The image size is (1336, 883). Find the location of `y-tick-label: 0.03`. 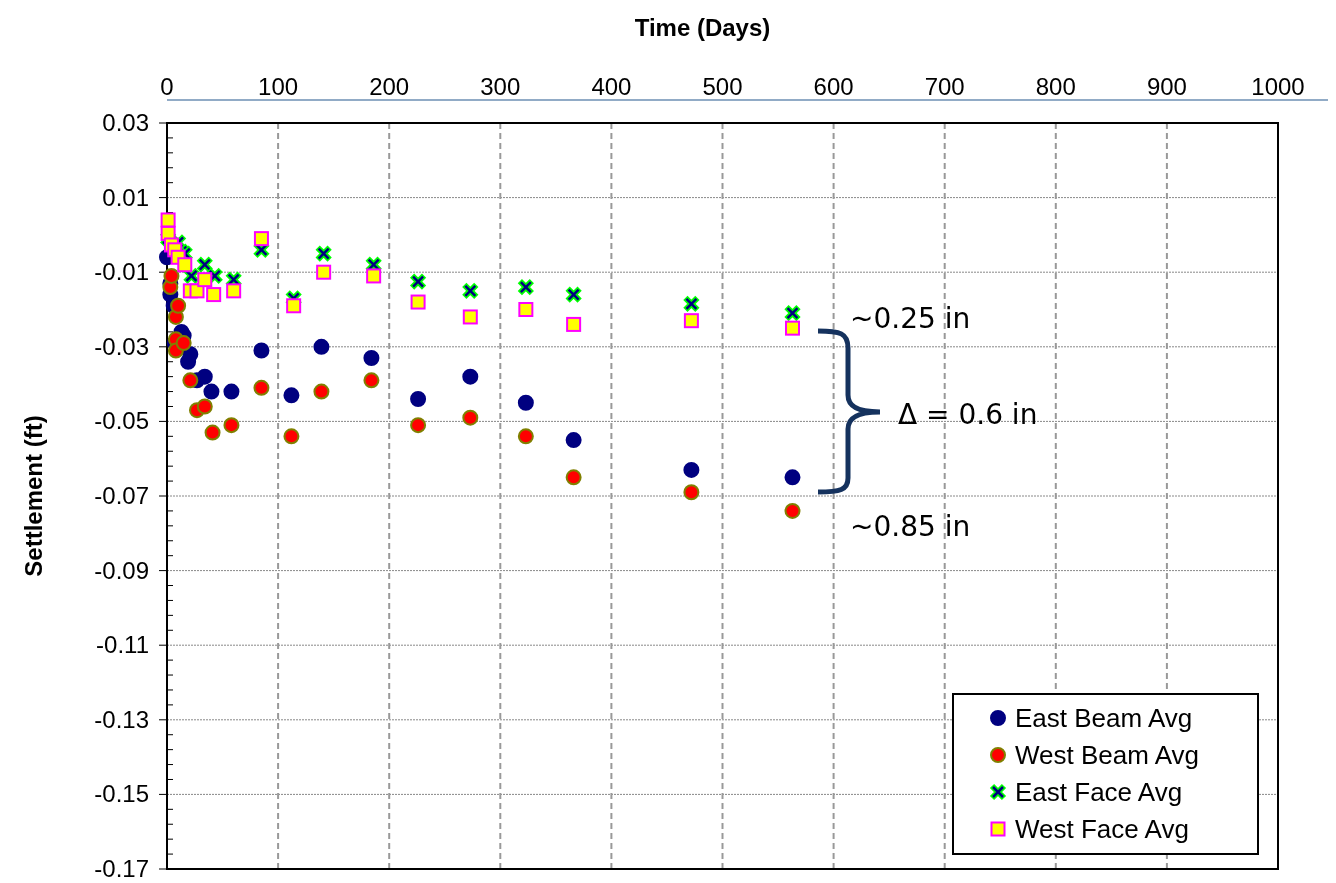

y-tick-label: 0.03 is located at coordinates (125, 122).